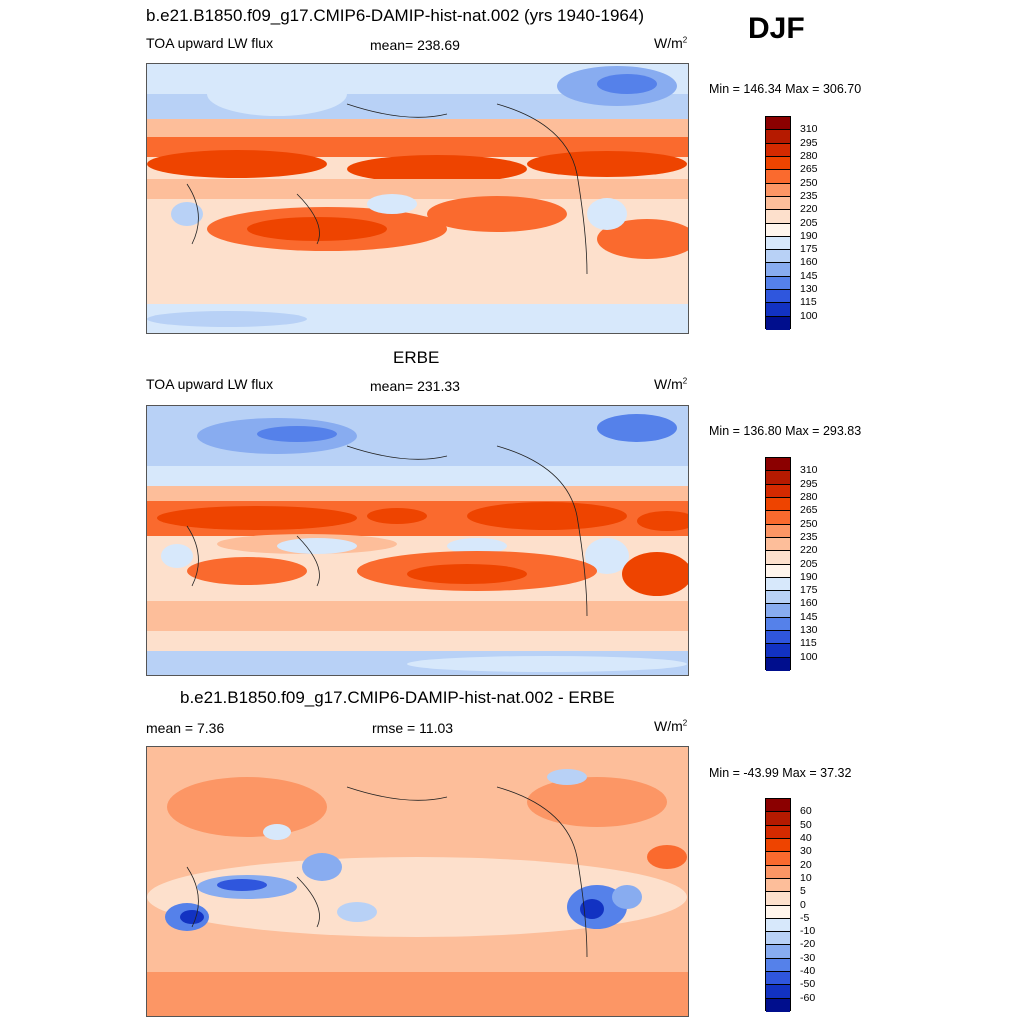 This screenshot has height=1024, width=1024. What do you see at coordinates (806, 811) in the screenshot?
I see `colorbar-tick-label: 60` at bounding box center [806, 811].